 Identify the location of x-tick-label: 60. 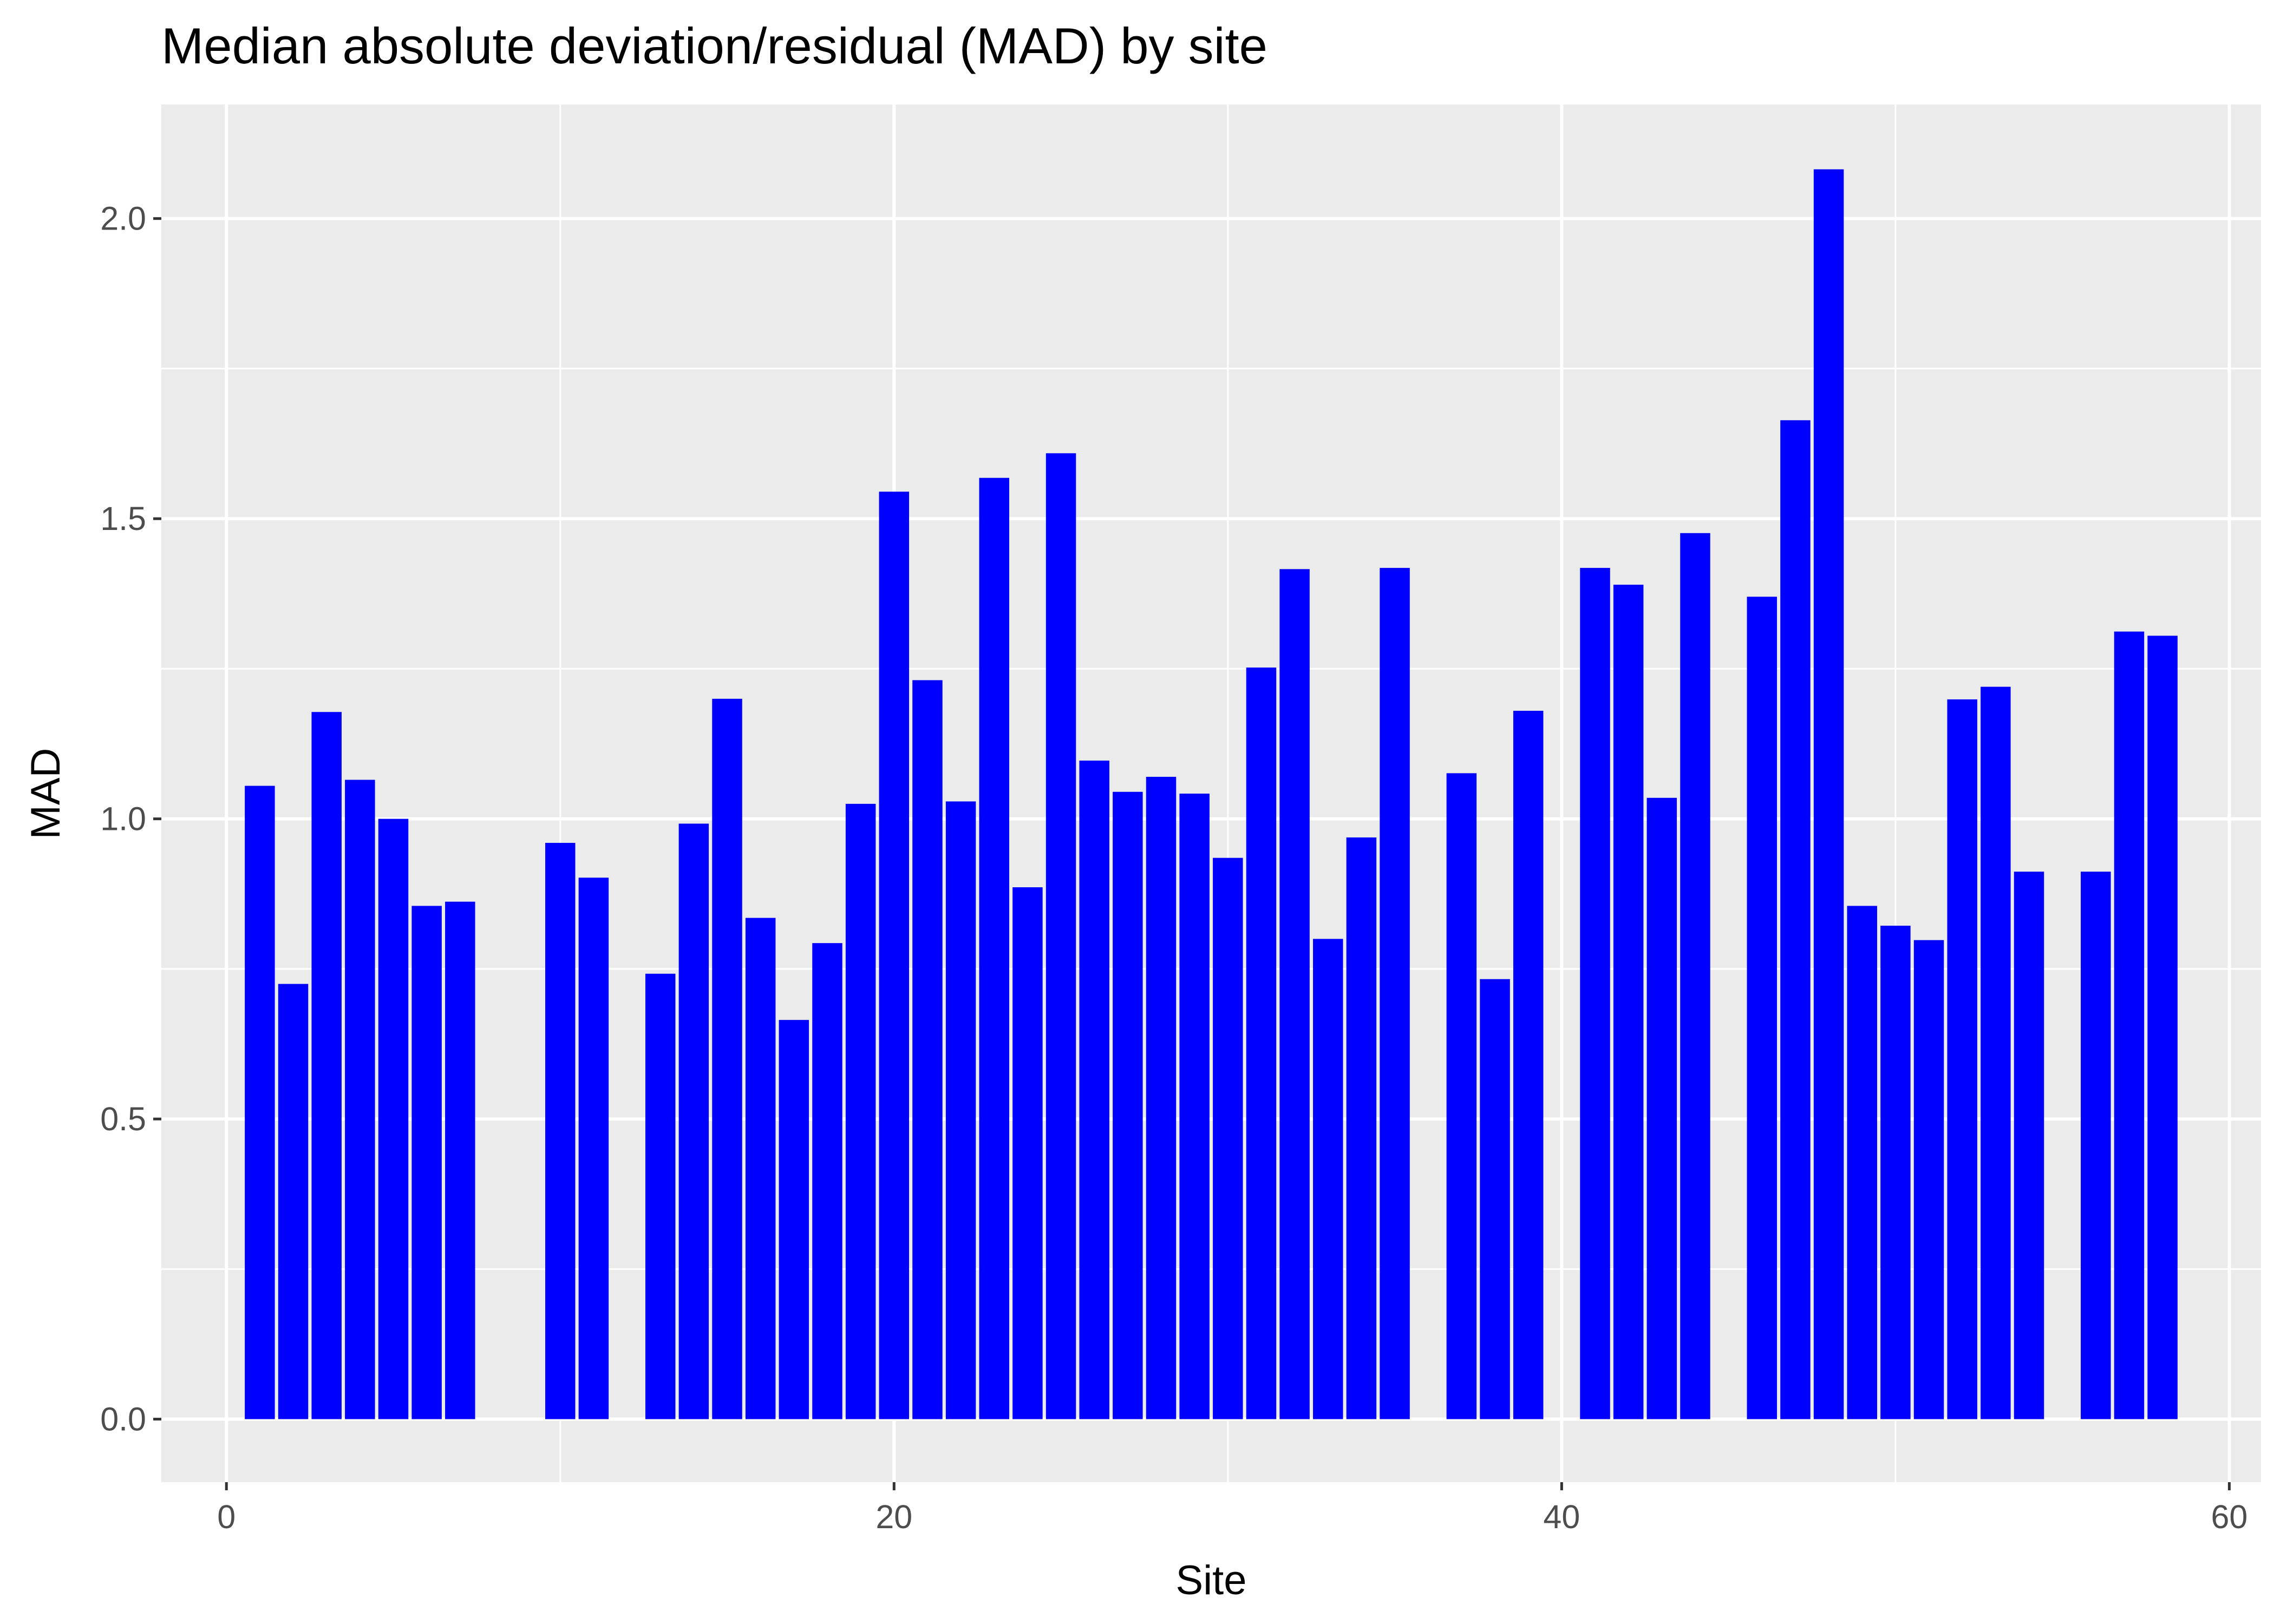
(2229, 1516).